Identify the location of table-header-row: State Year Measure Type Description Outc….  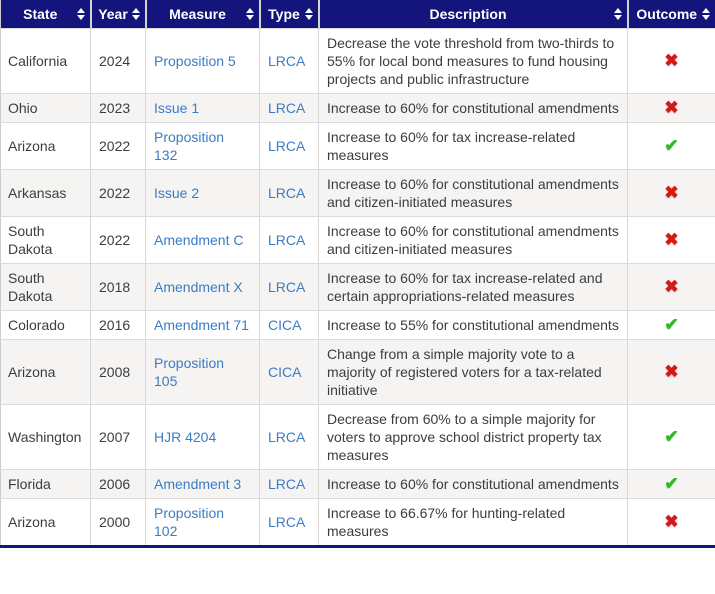
(357, 14).